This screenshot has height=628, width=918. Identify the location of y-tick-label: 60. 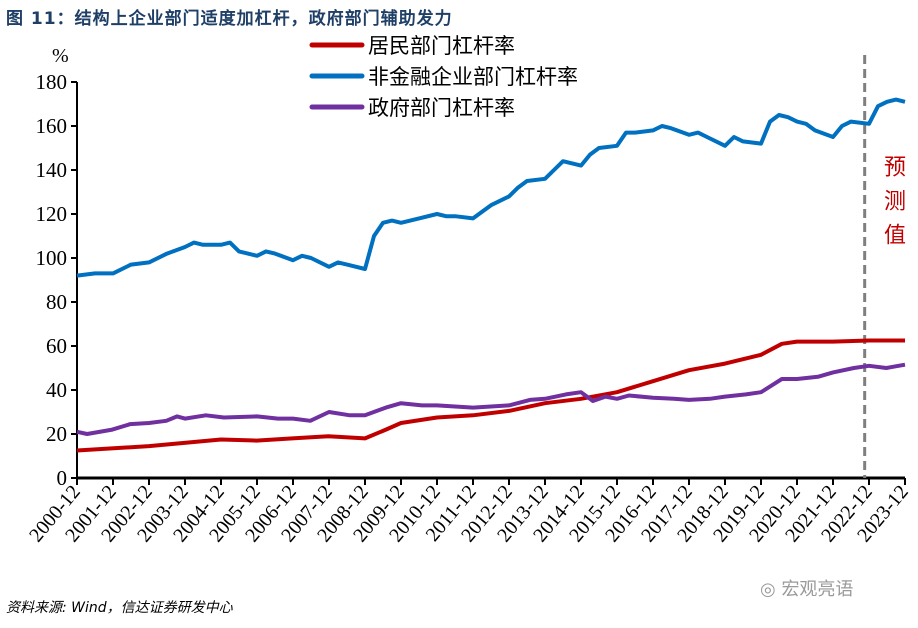
(56, 346).